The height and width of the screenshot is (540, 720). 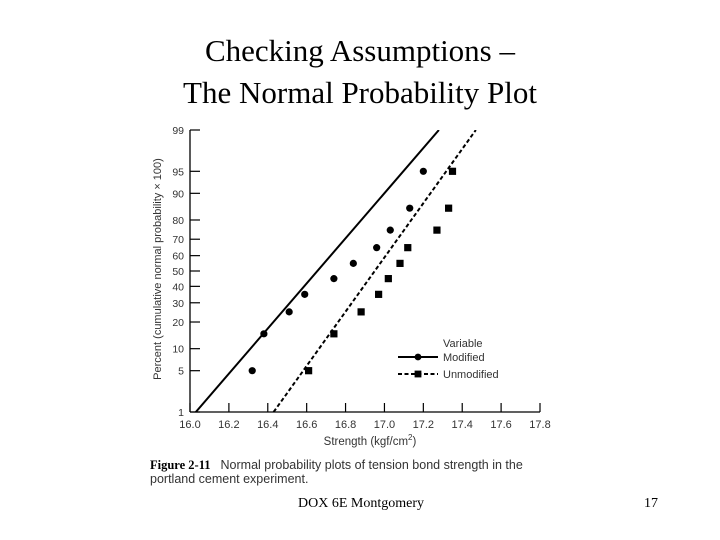 I want to click on legend-marker-modified, so click(x=418, y=357).